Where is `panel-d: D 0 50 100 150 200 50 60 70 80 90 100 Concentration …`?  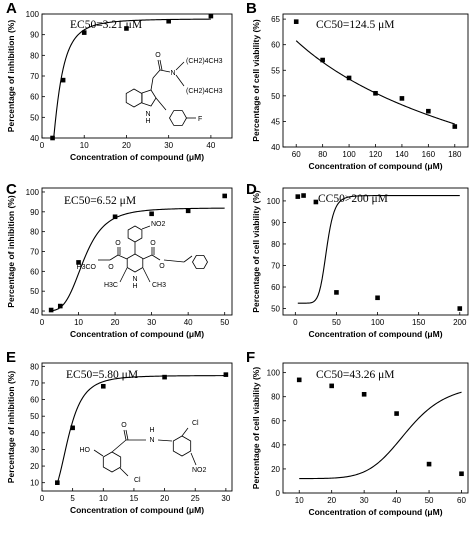
panel-d: D 0 50 100 150 200 50 60 70 80 90 100 Concentration … is located at coordinates (357, 260).